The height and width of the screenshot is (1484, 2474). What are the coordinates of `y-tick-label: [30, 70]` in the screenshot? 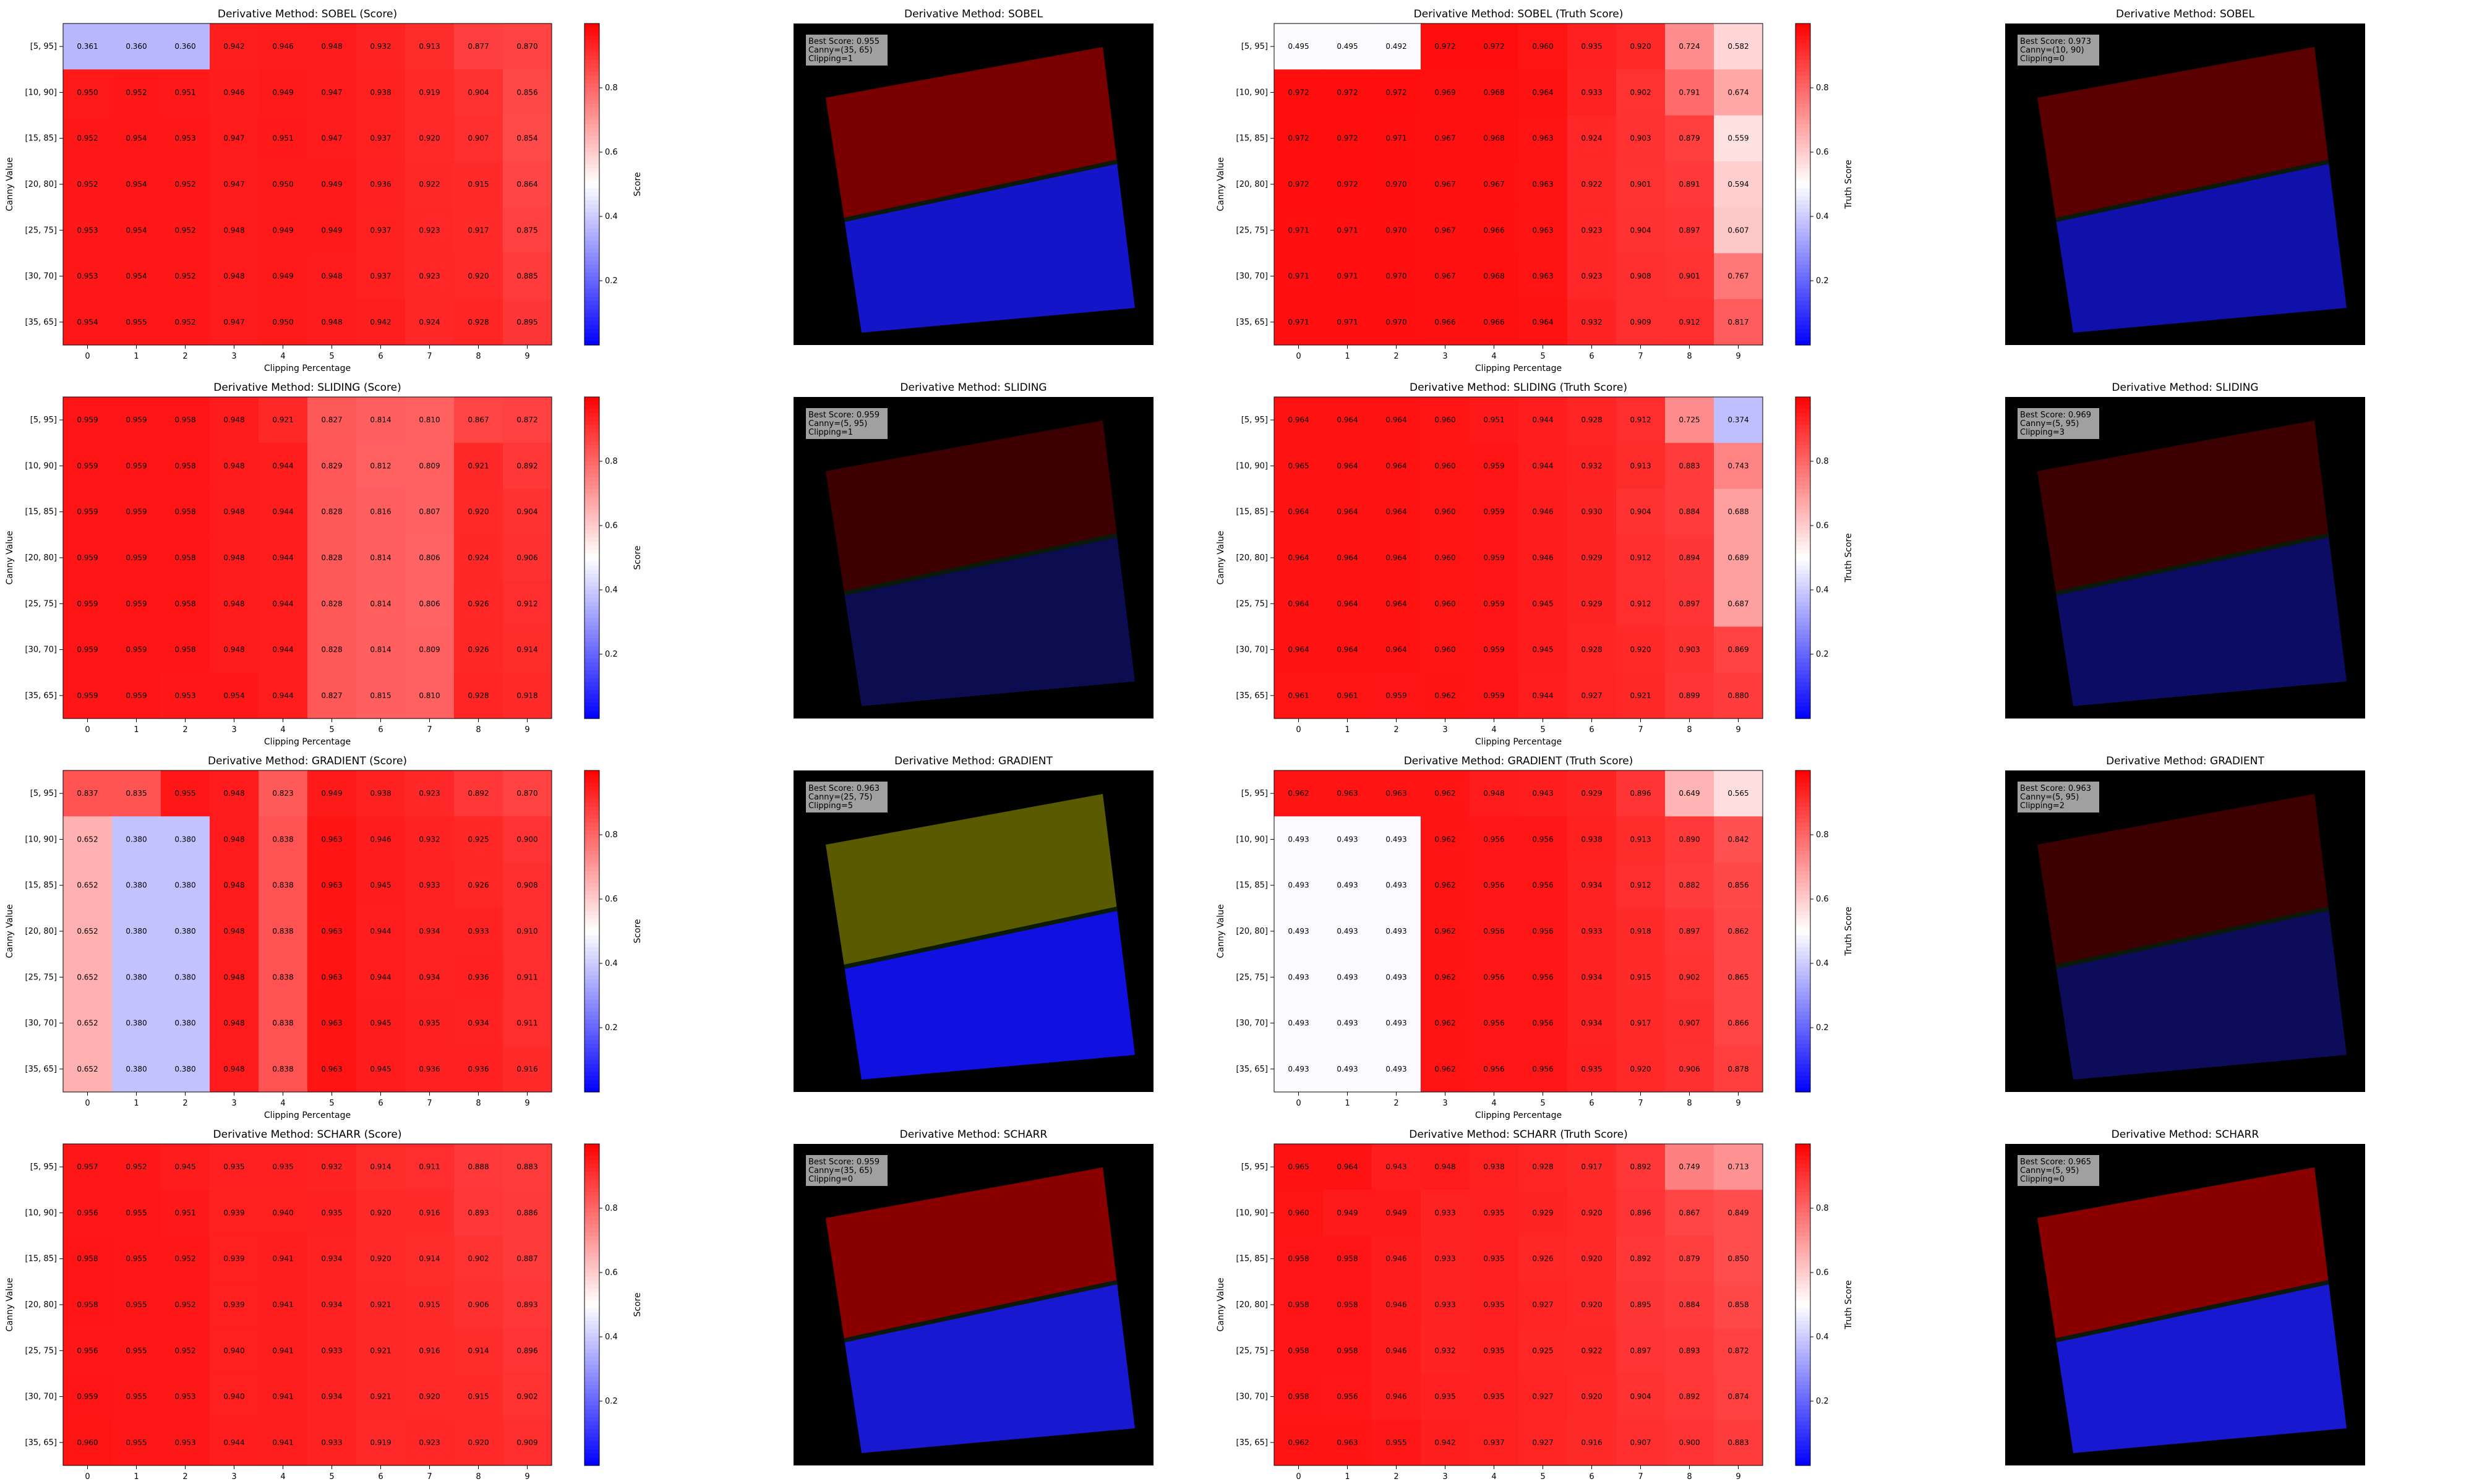 It's located at (41, 276).